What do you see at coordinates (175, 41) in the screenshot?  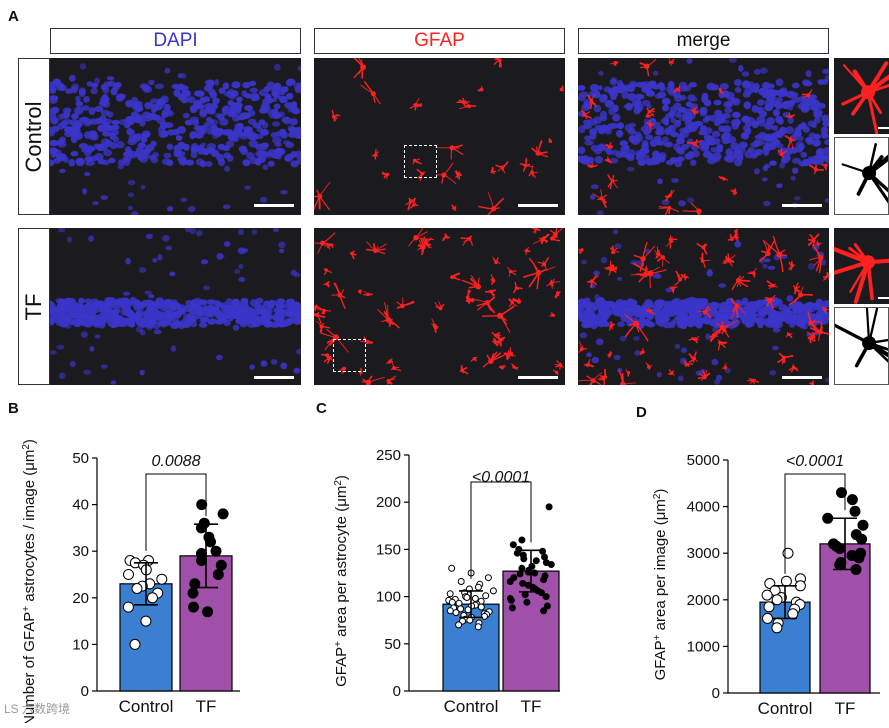 I see `column-header-dapi: DAPI` at bounding box center [175, 41].